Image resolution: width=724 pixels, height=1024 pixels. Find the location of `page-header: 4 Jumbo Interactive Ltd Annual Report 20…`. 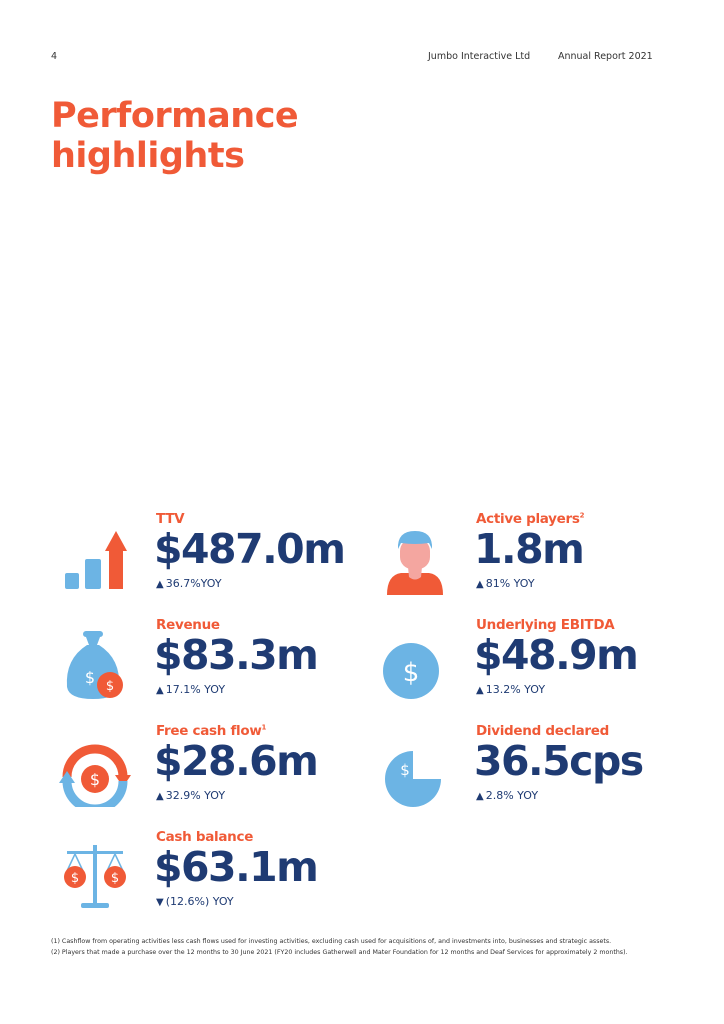

page-header: 4 Jumbo Interactive Ltd Annual Report 20… is located at coordinates (362, 58).